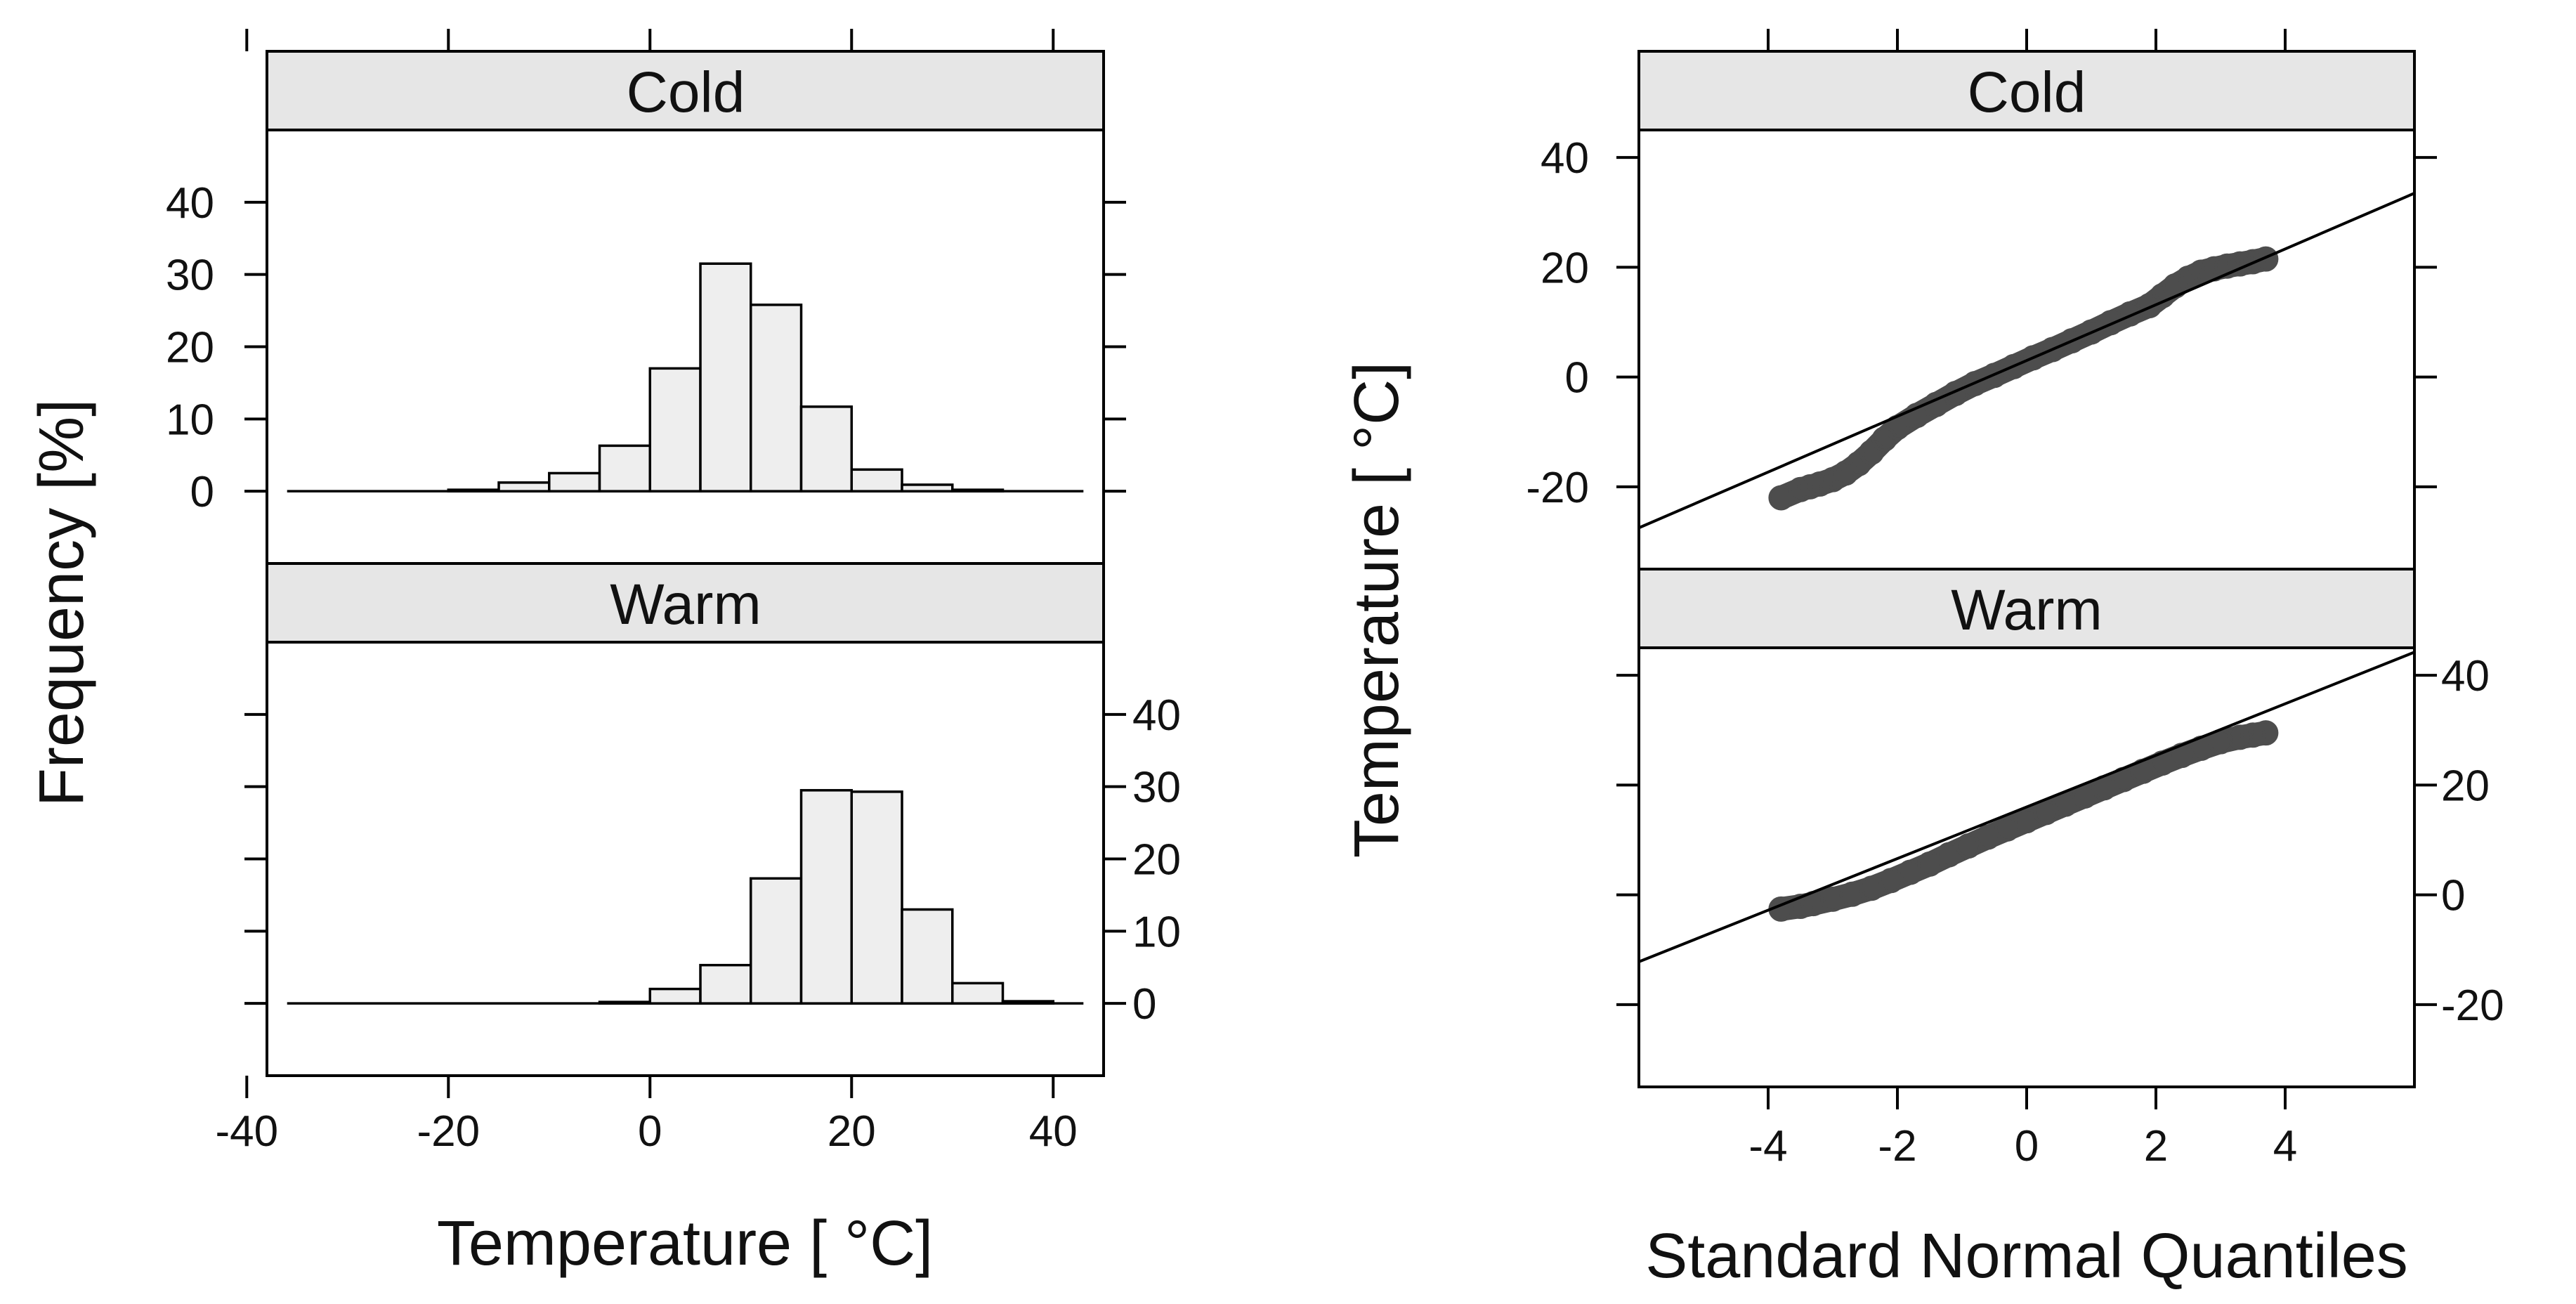  What do you see at coordinates (190, 276) in the screenshot?
I see `hist-y-tick-label-cold: 30` at bounding box center [190, 276].